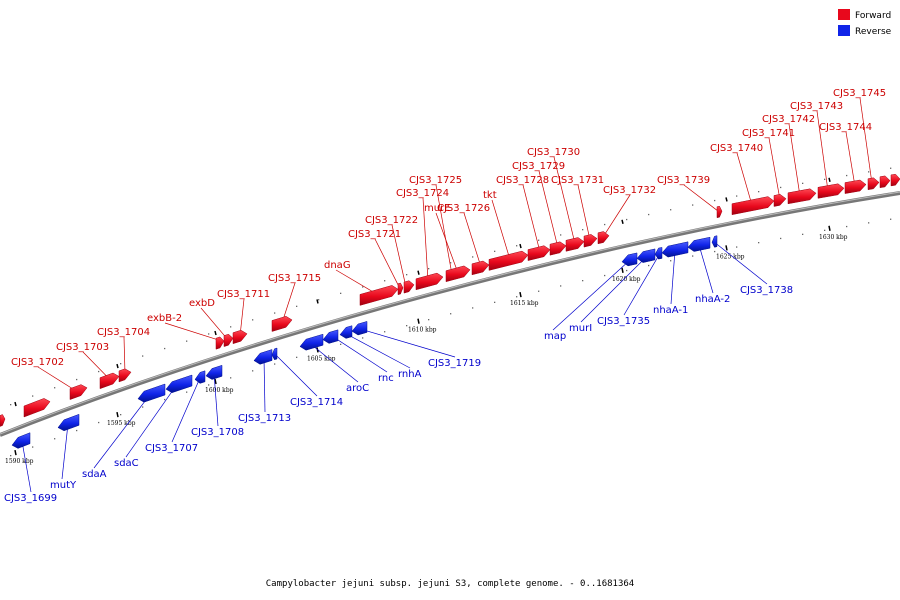 The width and height of the screenshot is (900, 600). I want to click on gene-label: CJS3_1721, so click(374, 234).